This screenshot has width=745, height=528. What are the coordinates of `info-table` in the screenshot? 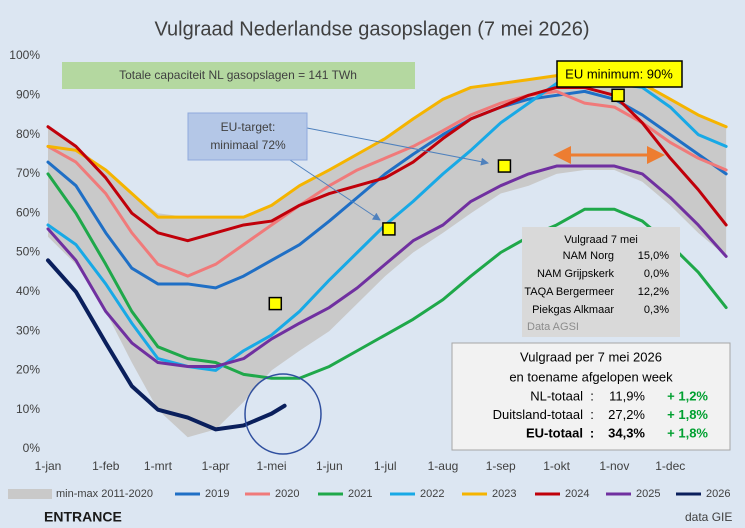 It's located at (601, 282).